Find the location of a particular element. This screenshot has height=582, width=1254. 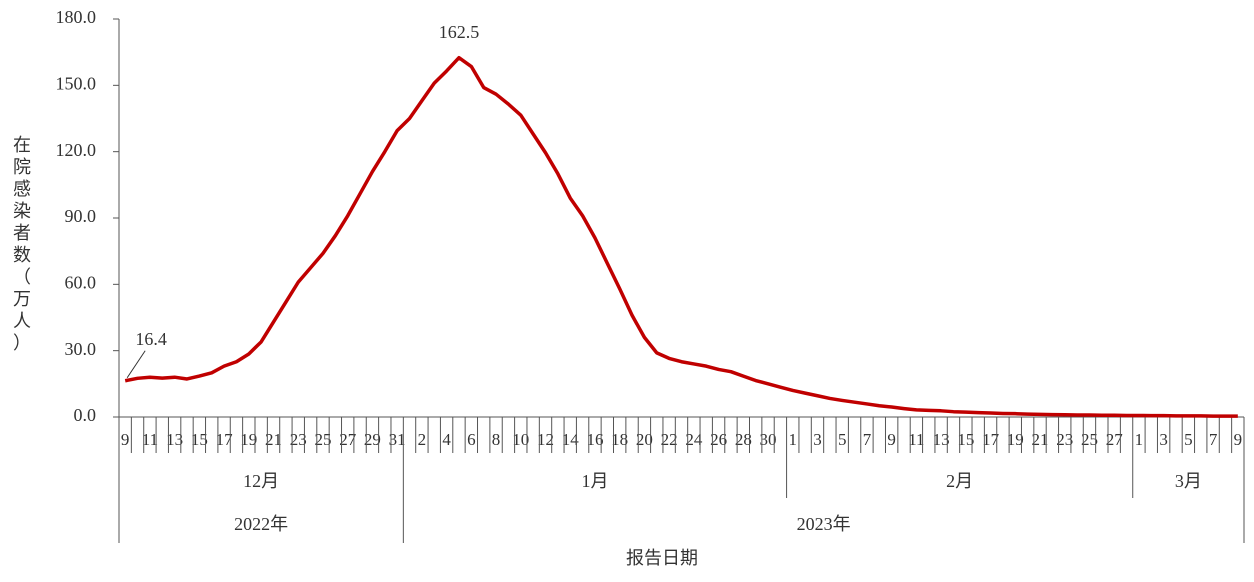

x-tick-label: 4 is located at coordinates (446, 439).